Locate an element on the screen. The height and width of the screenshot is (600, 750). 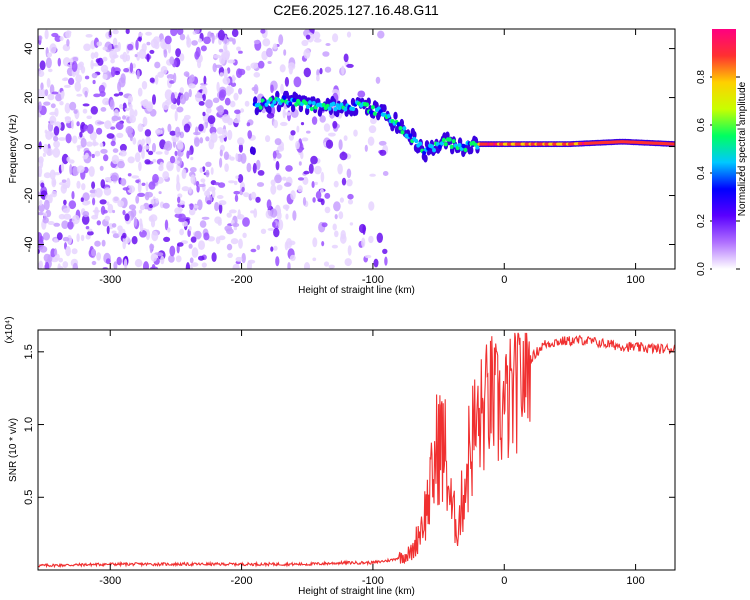
y-tick-label: -20 is located at coordinates (29, 196).